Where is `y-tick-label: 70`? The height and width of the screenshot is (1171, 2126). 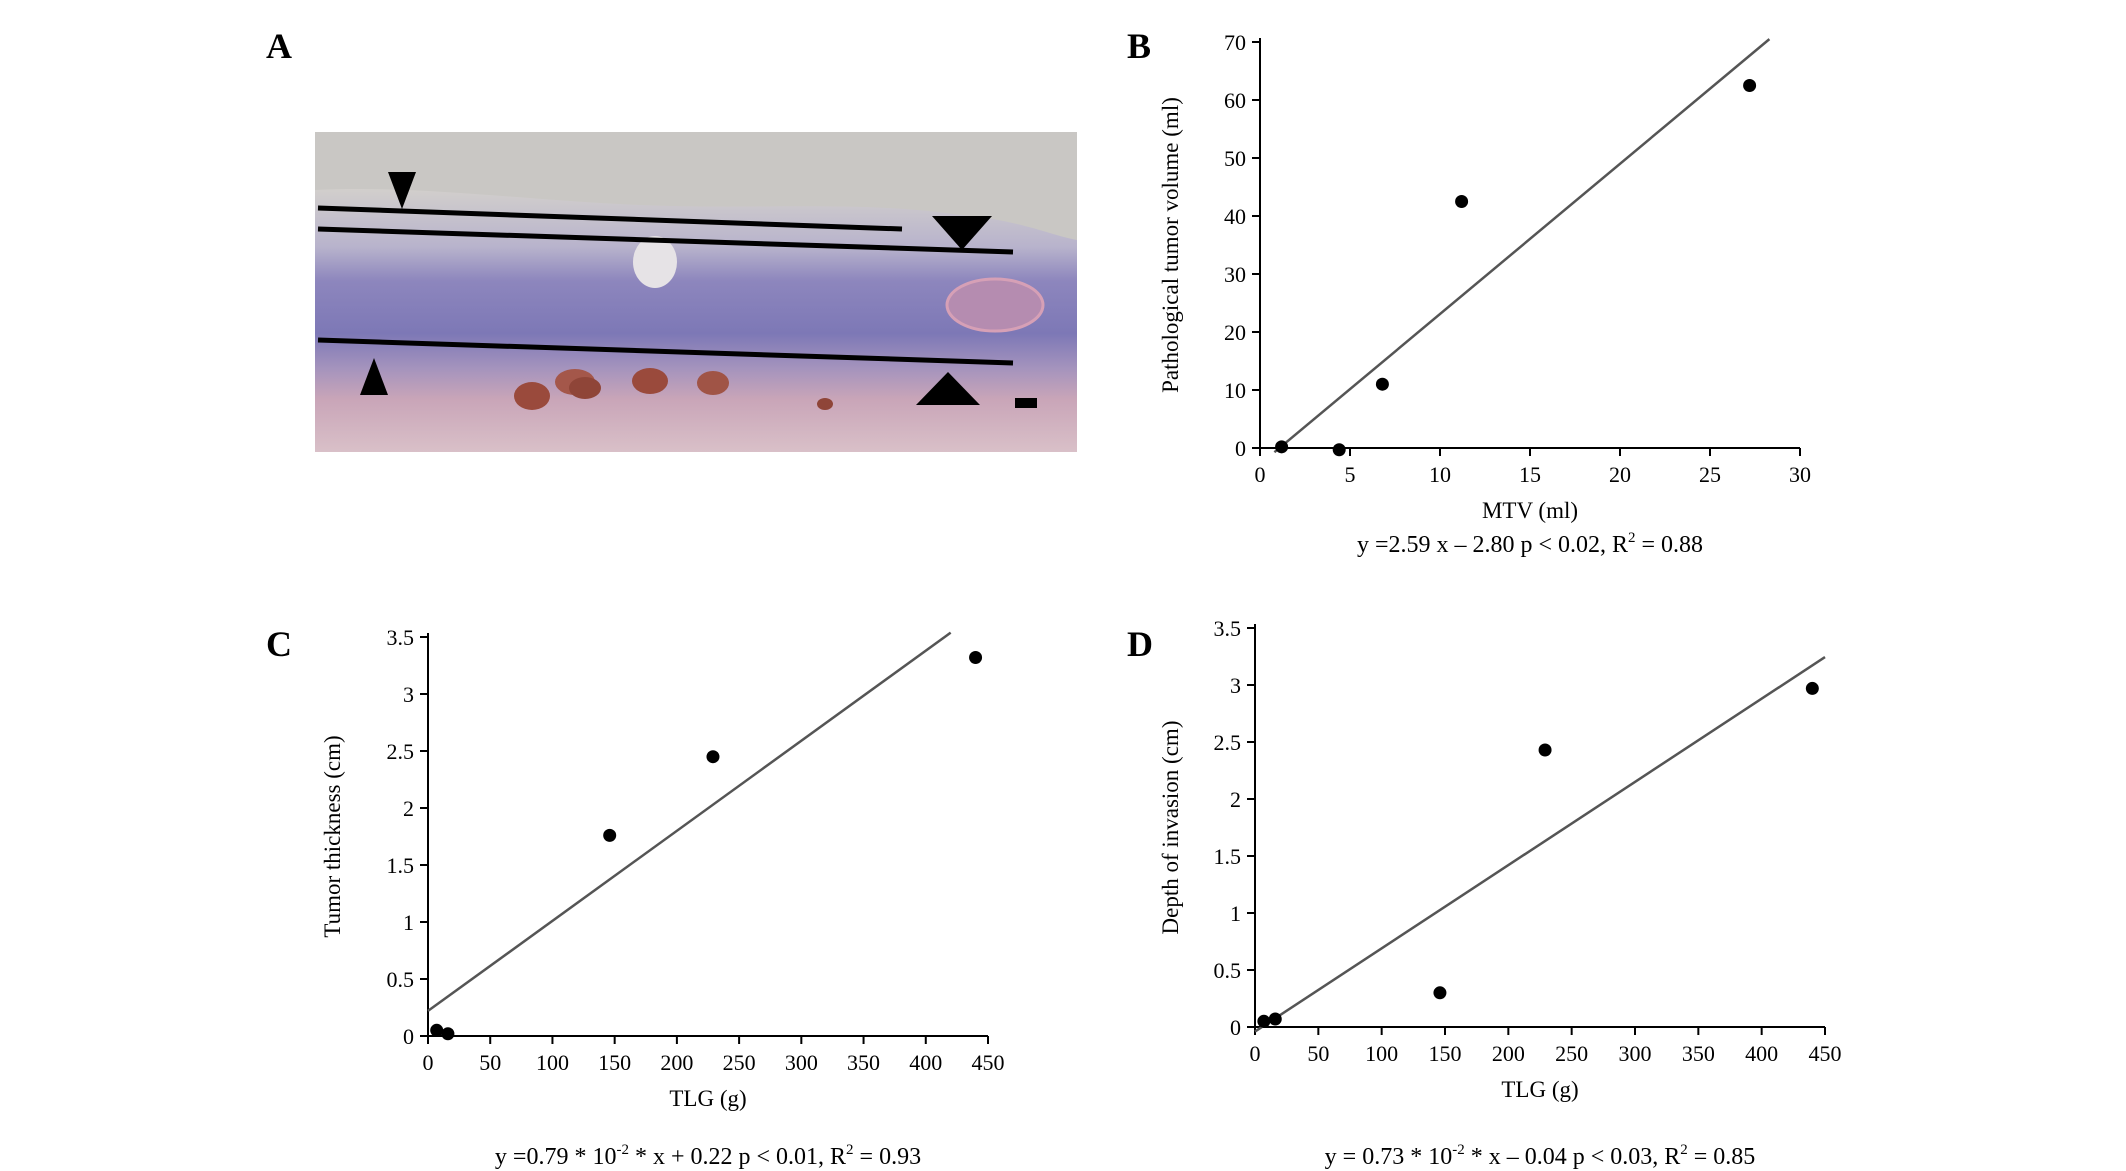
y-tick-label: 70 is located at coordinates (1235, 42).